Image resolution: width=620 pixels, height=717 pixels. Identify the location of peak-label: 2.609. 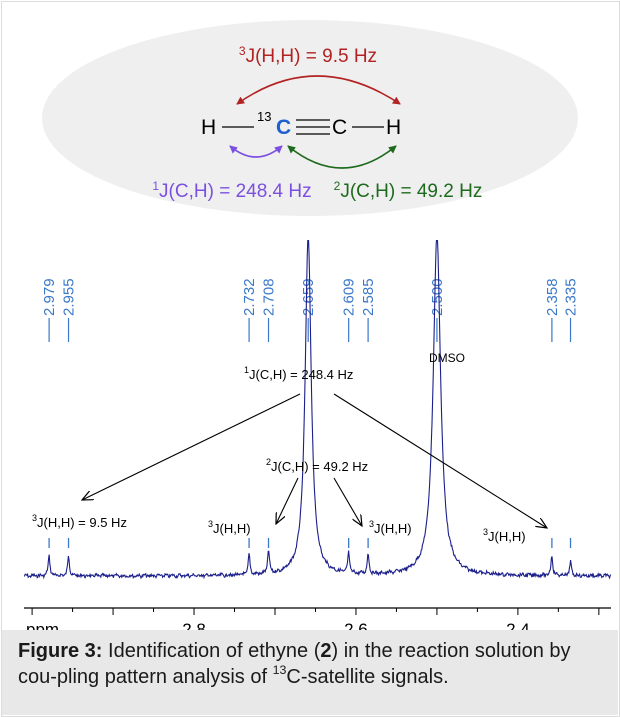
(349, 310).